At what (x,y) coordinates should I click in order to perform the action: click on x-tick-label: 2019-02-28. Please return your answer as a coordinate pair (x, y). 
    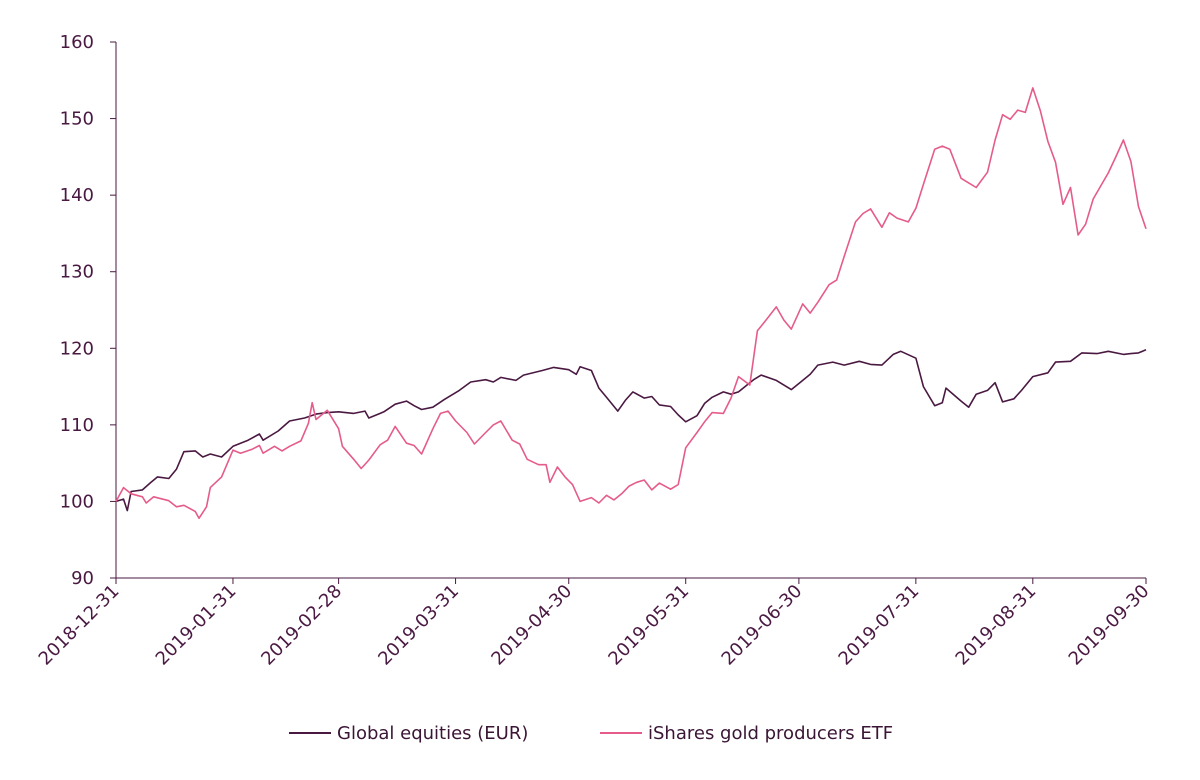
    Looking at the image, I should click on (301, 625).